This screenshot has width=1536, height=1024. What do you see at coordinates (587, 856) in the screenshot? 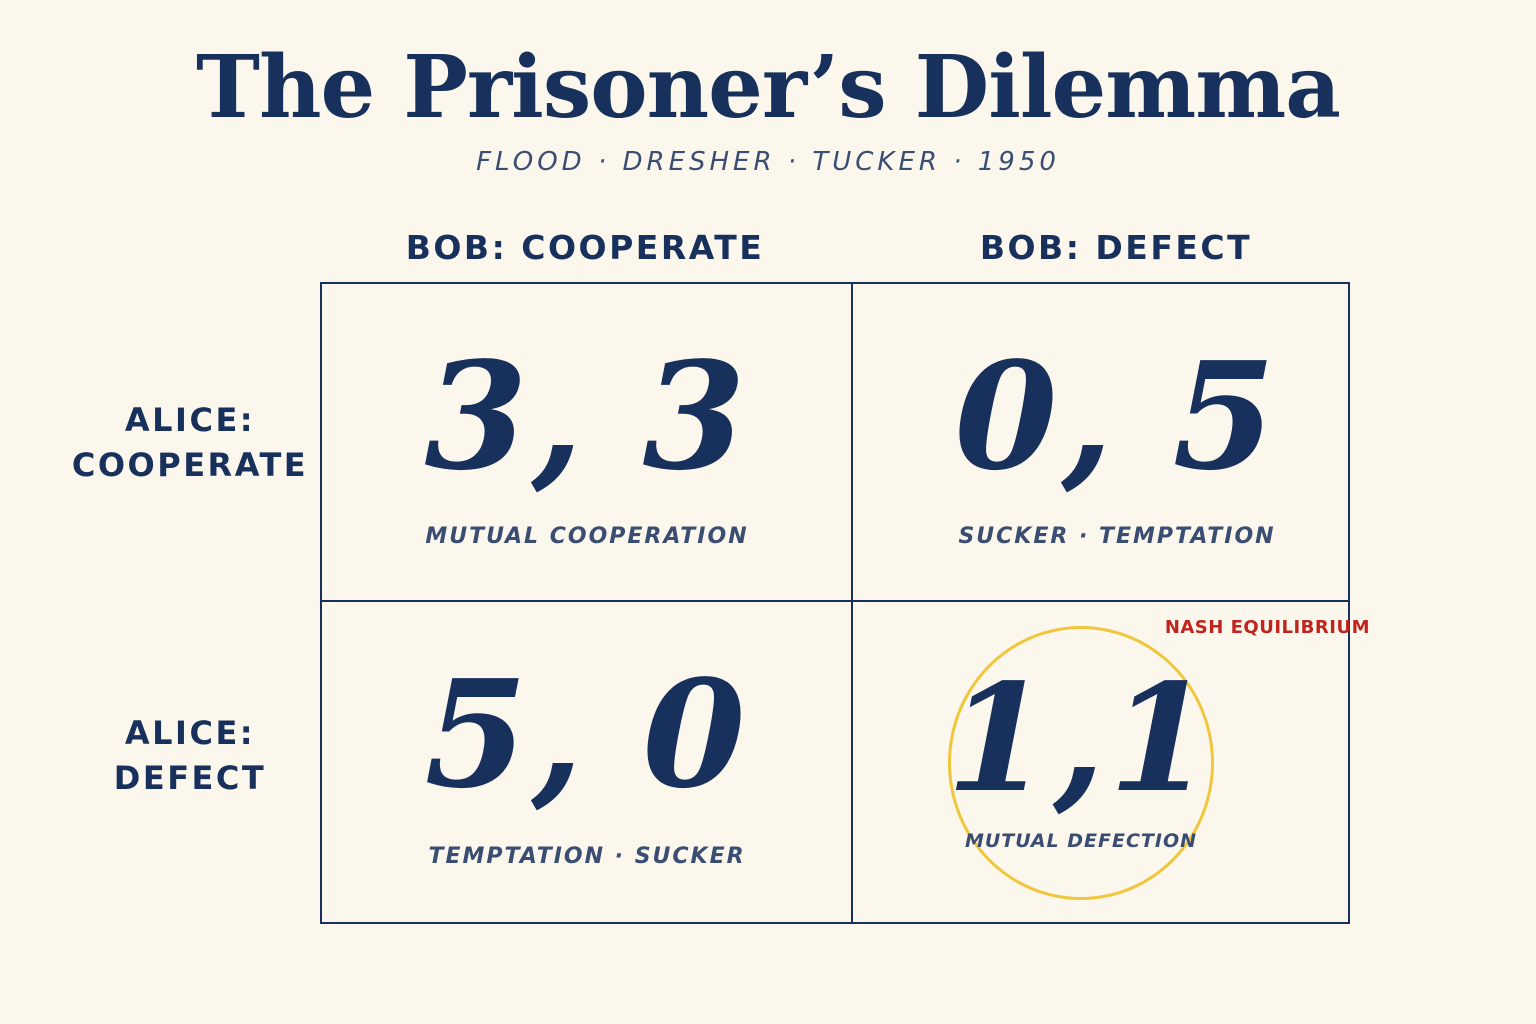
I see `outcome-label: TEMPTATION · SUCKER` at bounding box center [587, 856].